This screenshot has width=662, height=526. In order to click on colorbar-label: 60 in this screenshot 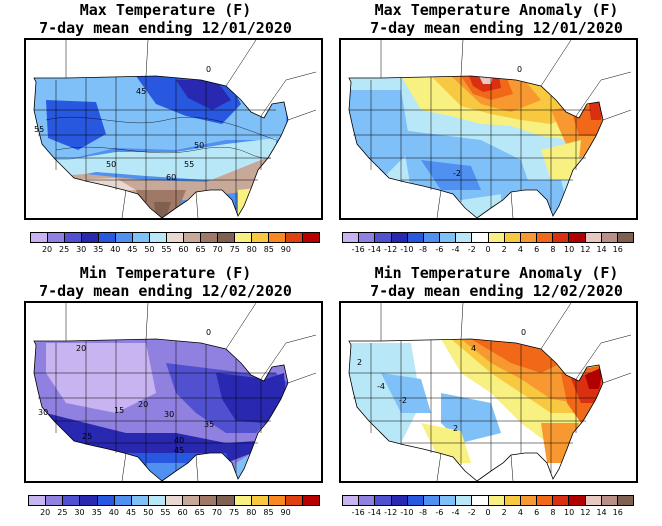, I will do `click(182, 512)`.